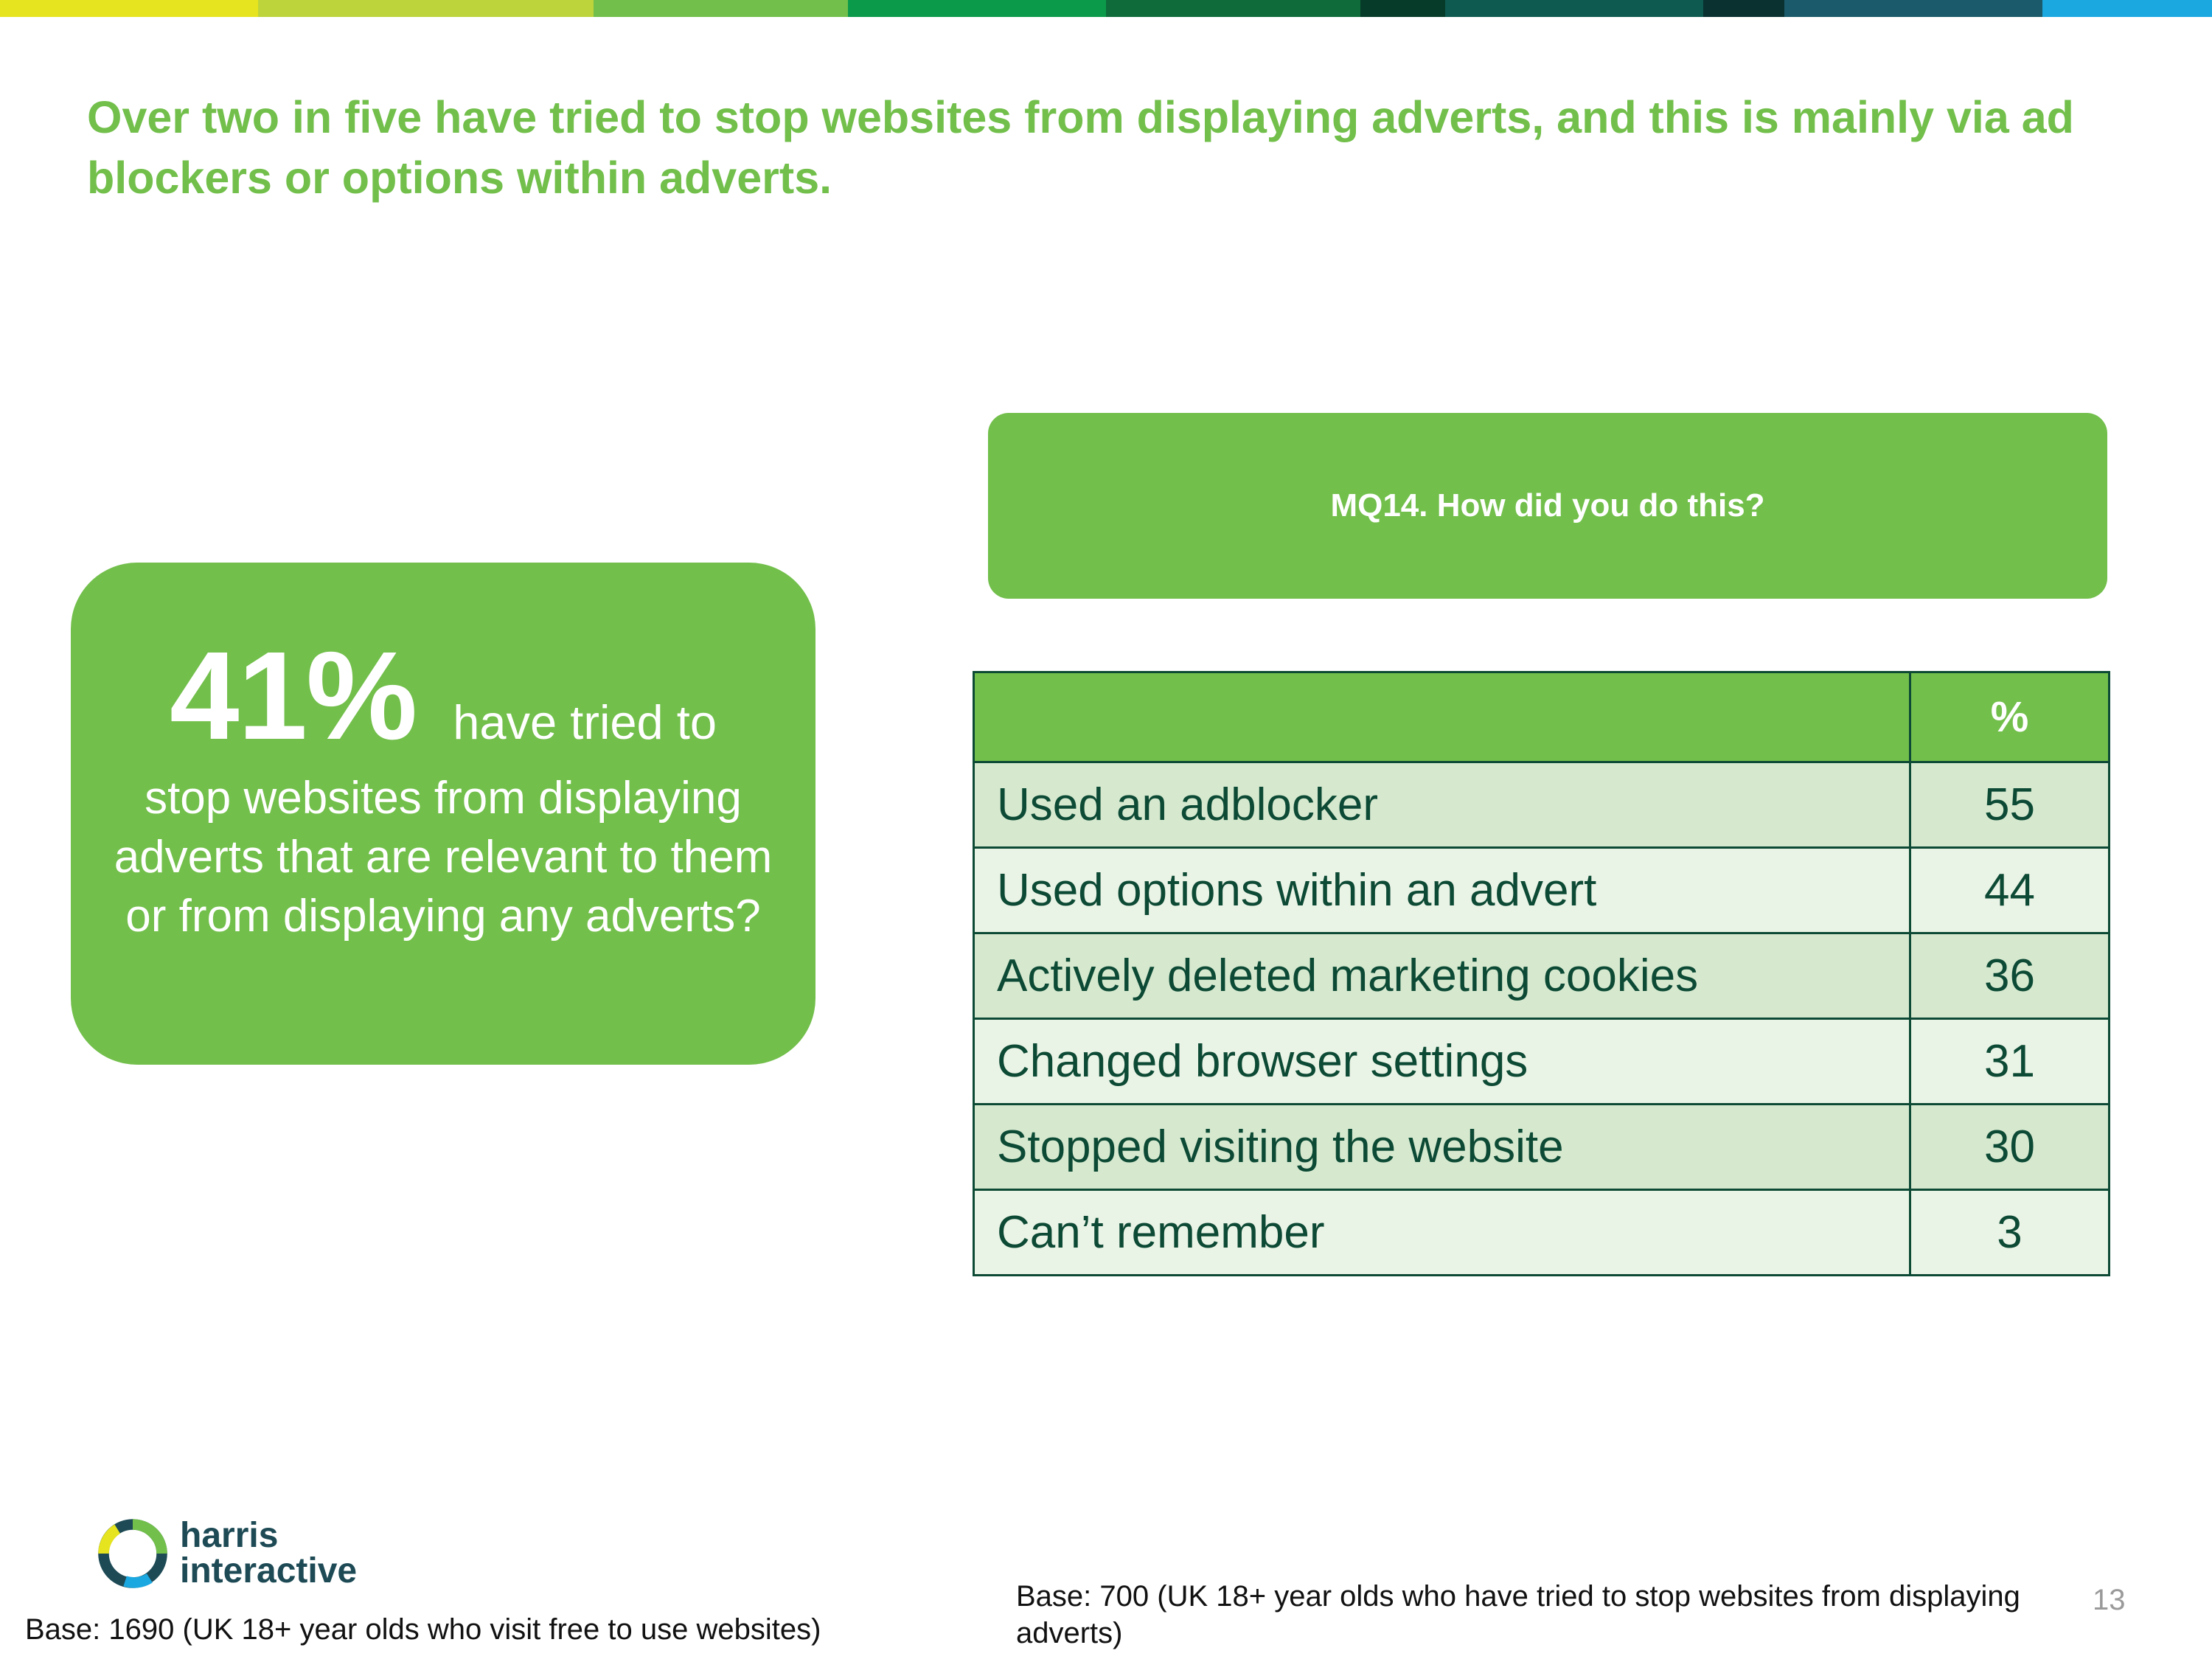 The width and height of the screenshot is (2212, 1659). I want to click on question-text: MQ14. How did you do this?, so click(1547, 505).